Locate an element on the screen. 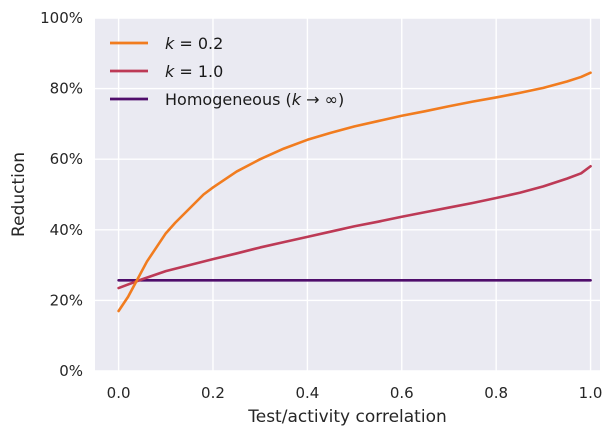 The width and height of the screenshot is (608, 430). x-tick-label-4: 0.8 is located at coordinates (496, 393).